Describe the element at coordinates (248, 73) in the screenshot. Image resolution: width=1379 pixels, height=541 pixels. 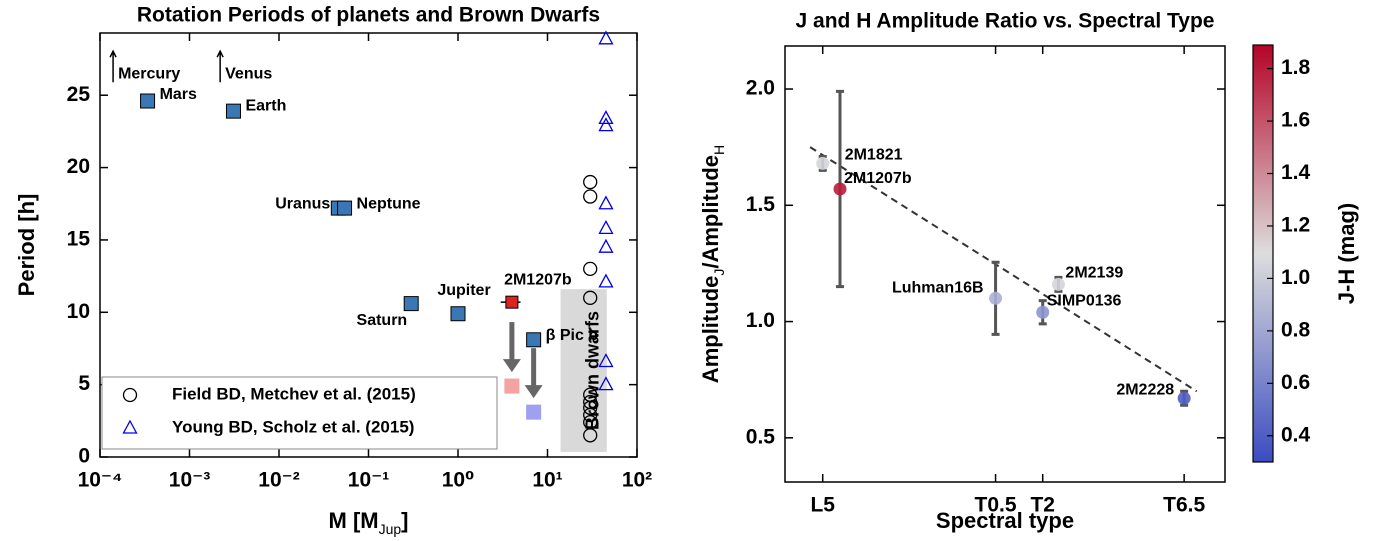
I see `point-label: Venus` at that location.